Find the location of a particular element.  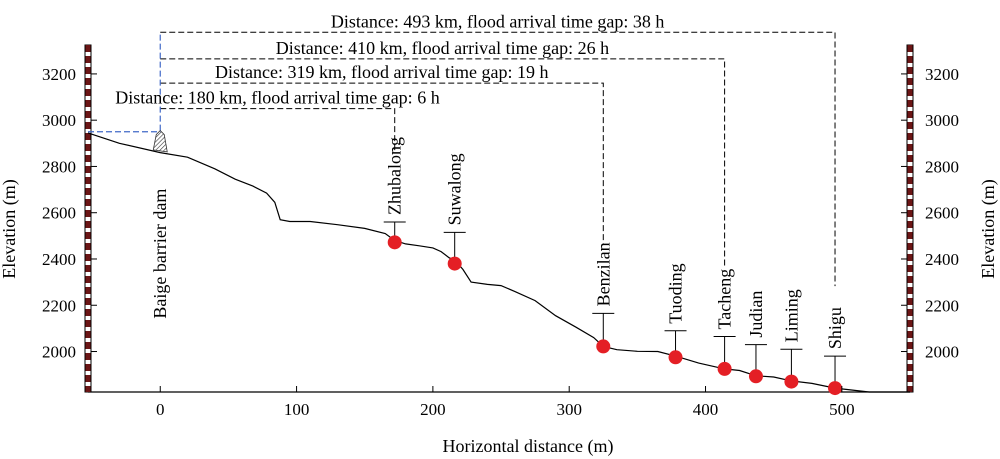

station-label: Tacheng is located at coordinates (725, 299).